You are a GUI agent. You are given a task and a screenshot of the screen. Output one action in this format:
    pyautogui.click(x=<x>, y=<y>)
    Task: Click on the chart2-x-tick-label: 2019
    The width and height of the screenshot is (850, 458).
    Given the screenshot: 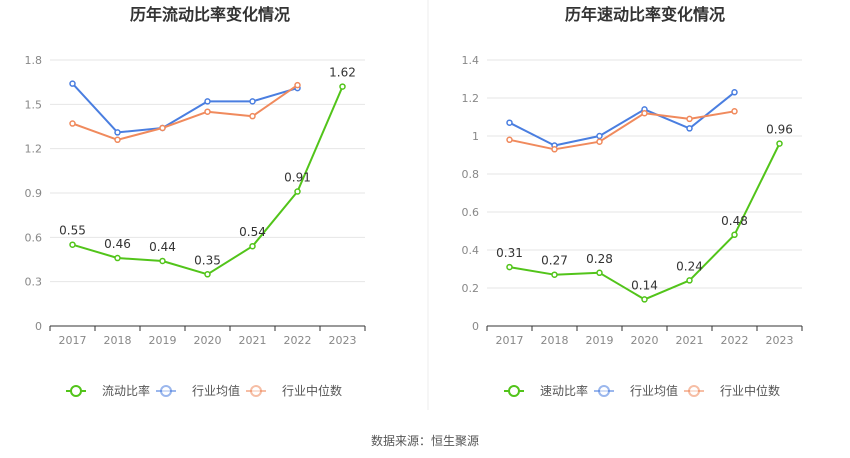 What is the action you would take?
    pyautogui.click(x=600, y=340)
    